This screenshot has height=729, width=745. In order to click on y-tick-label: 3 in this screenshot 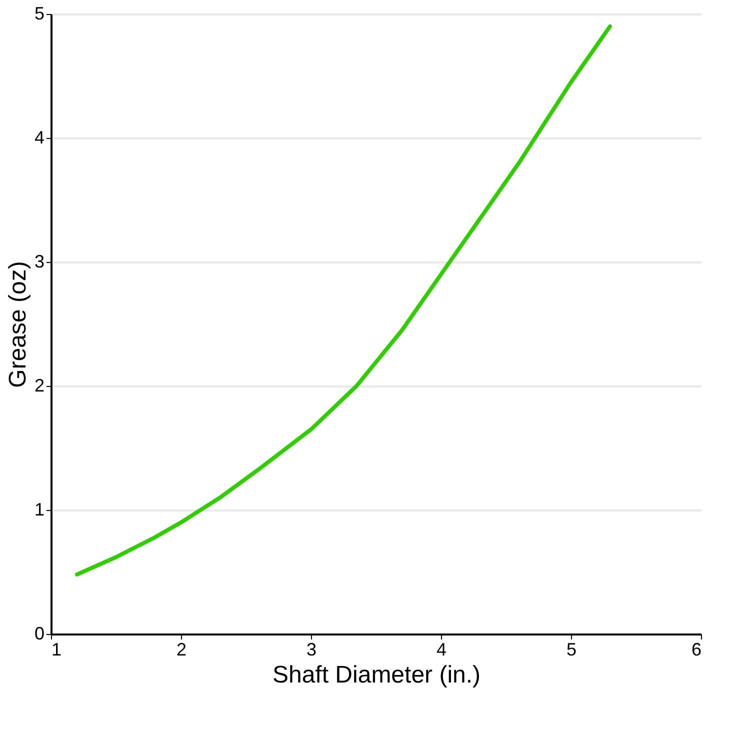, I will do `click(39, 262)`.